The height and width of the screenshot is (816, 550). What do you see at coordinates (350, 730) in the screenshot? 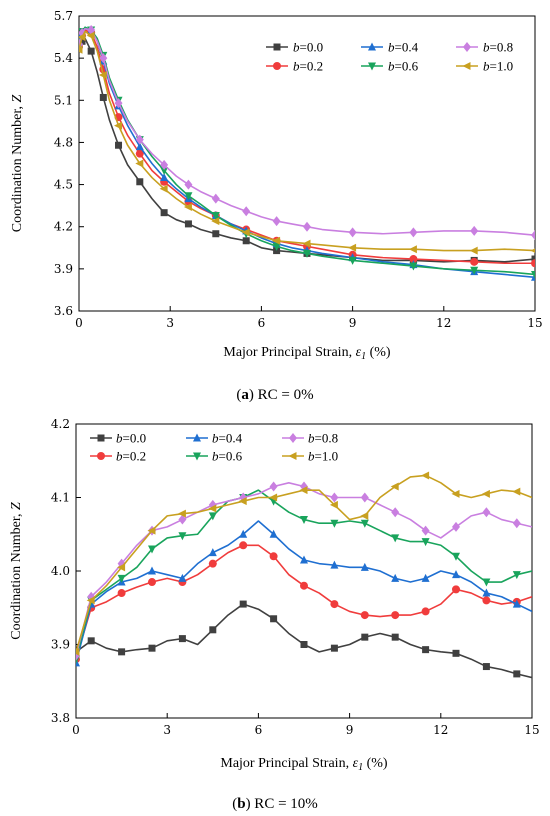
I see `x-tick-label: 9` at bounding box center [350, 730].